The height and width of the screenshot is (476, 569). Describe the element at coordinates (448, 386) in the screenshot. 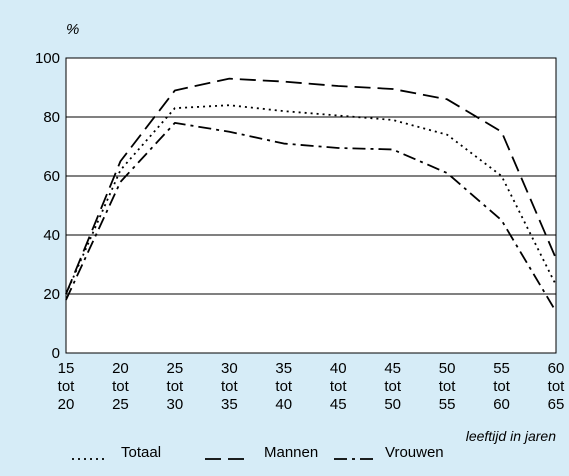

I see `x-tick-label: 50 tot 55` at that location.